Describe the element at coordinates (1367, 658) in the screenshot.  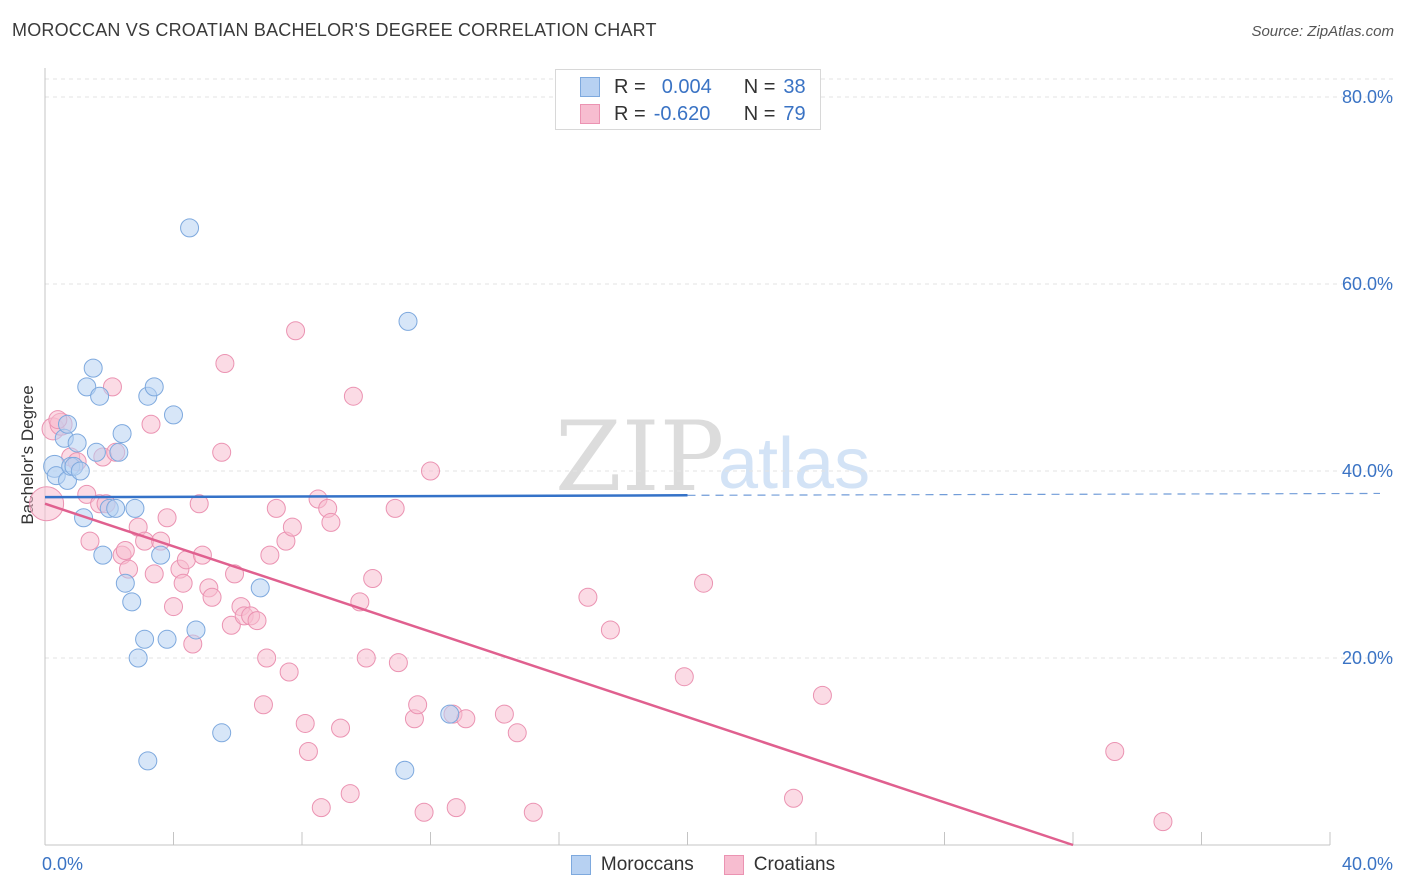
I see `y-tick-label: 20.0%` at that location.